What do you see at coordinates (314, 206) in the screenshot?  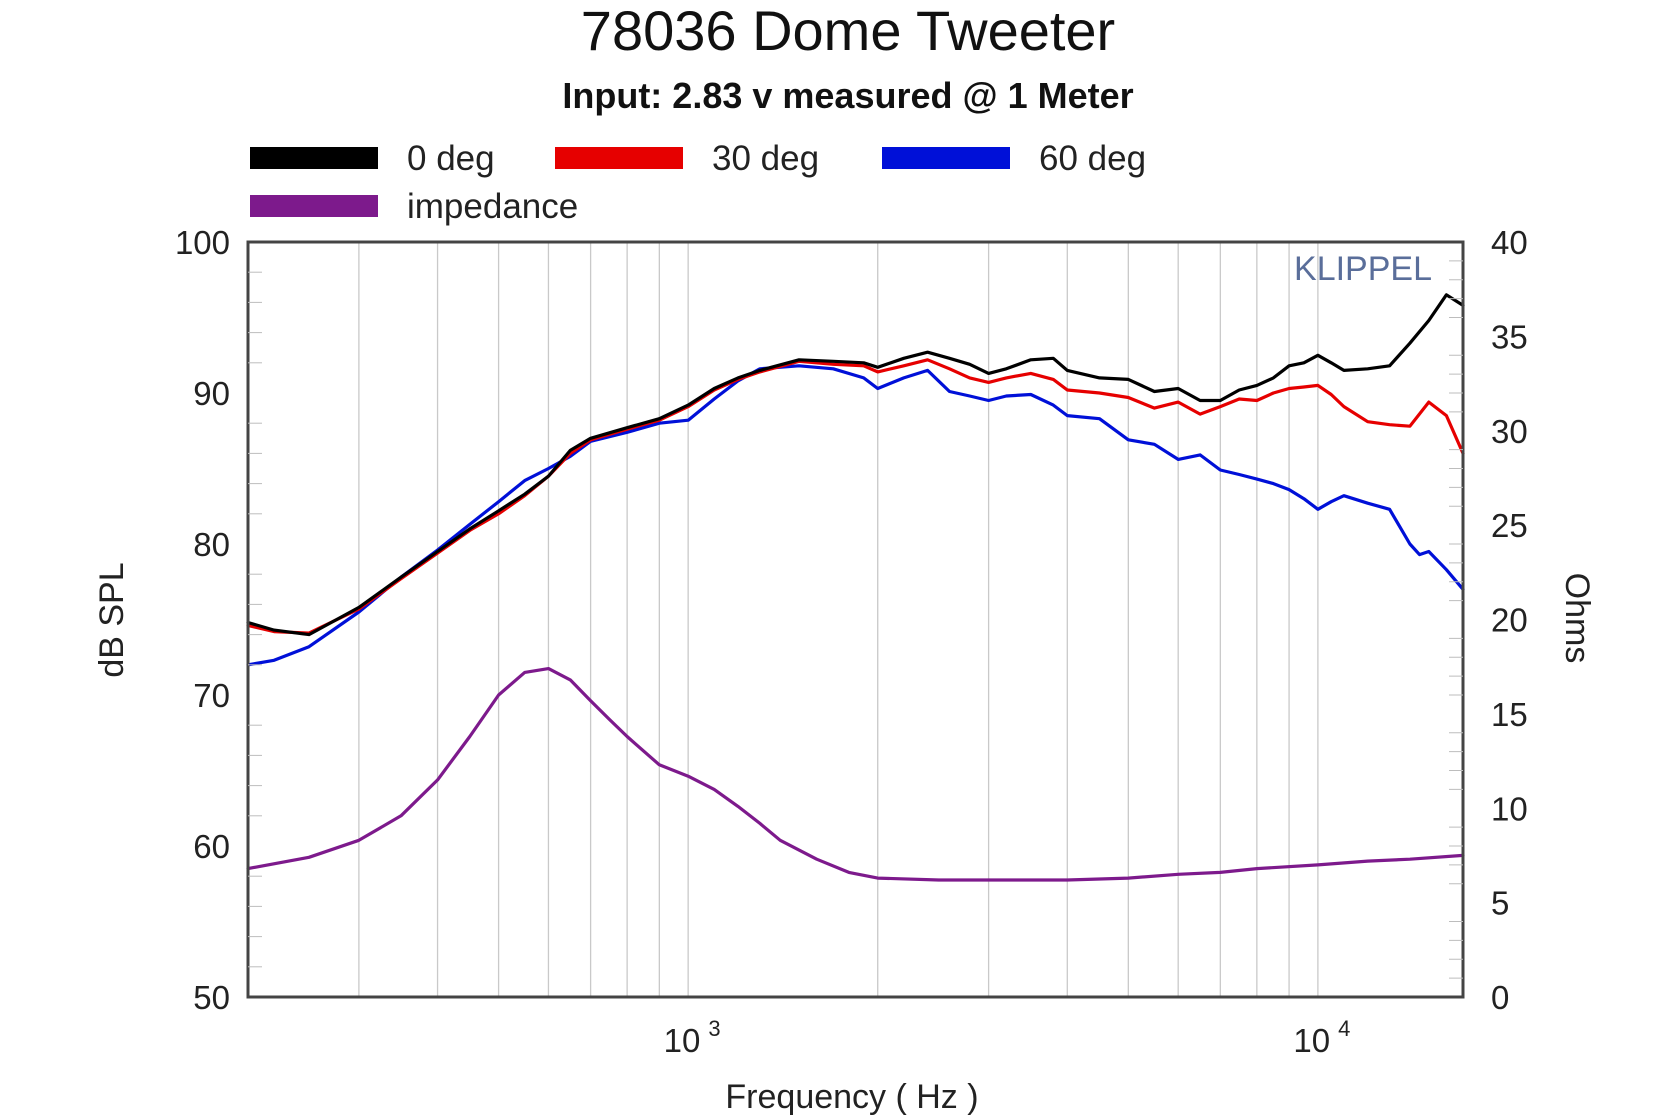 I see `legend-swatch-impedance` at bounding box center [314, 206].